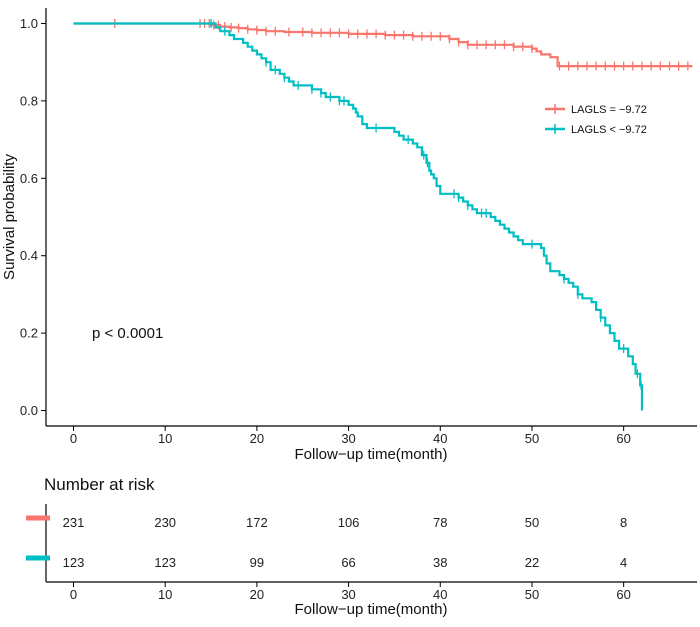  I want to click on x-tick-layer: 0 10 20 30 40 50 60, so click(350, 436).